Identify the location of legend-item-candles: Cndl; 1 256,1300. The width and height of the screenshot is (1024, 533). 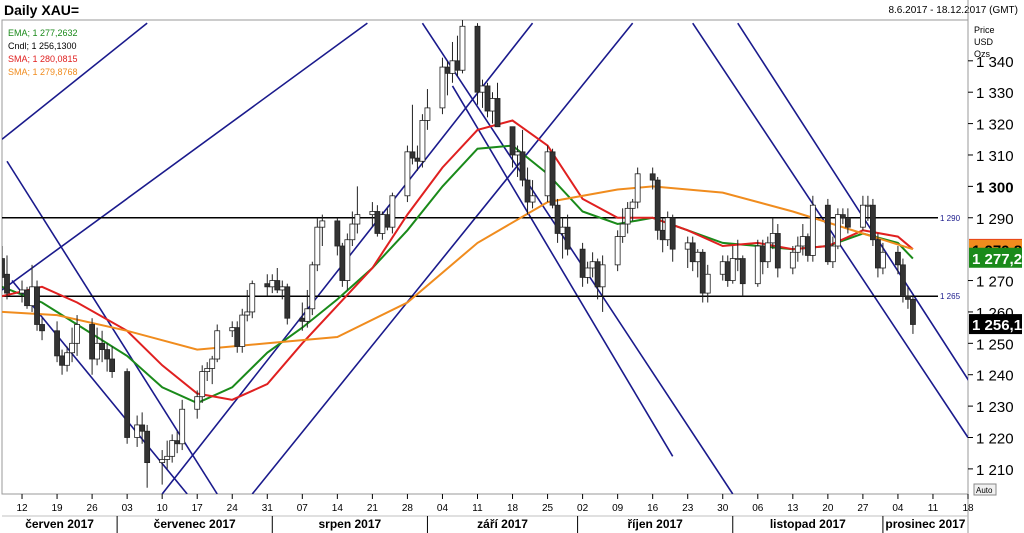
(42, 46).